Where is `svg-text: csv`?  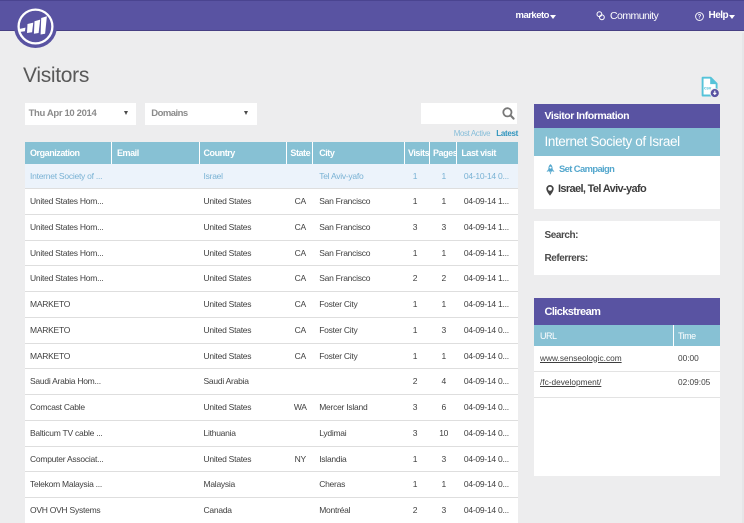 svg-text: csv is located at coordinates (708, 88).